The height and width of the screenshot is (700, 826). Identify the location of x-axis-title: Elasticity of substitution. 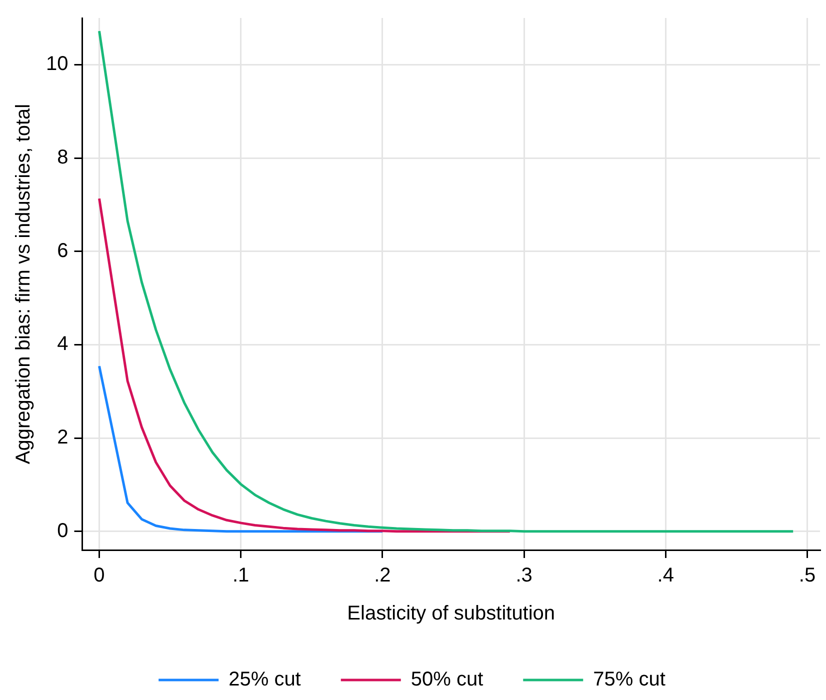
(451, 613).